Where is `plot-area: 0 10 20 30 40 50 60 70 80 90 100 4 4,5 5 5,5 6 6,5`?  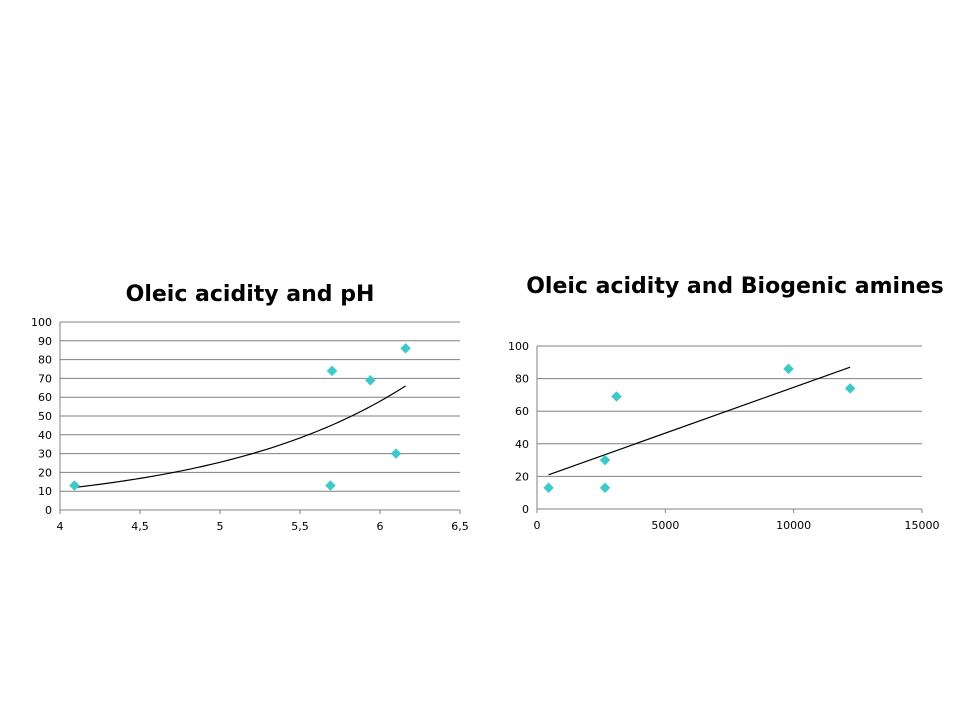
plot-area: 0 10 20 30 40 50 60 70 80 90 100 4 4,5 5 5,5 6 6,5 is located at coordinates (250, 424).